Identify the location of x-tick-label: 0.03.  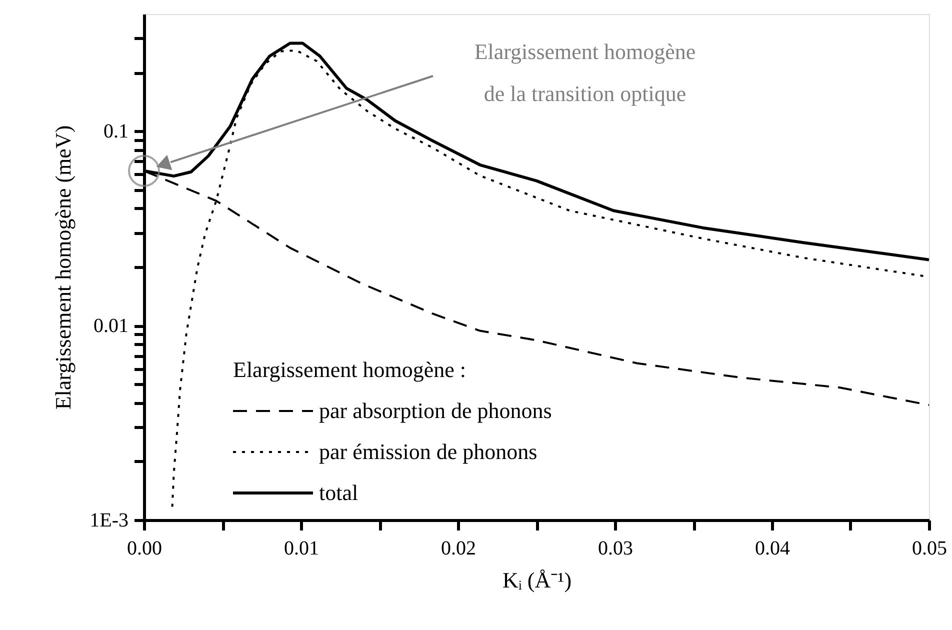
(615, 549).